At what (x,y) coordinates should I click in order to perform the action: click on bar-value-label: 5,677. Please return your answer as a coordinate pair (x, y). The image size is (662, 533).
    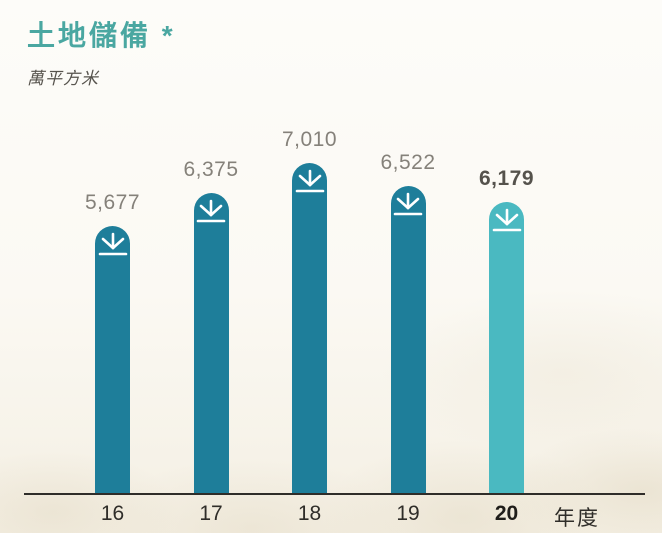
    Looking at the image, I should click on (112, 202).